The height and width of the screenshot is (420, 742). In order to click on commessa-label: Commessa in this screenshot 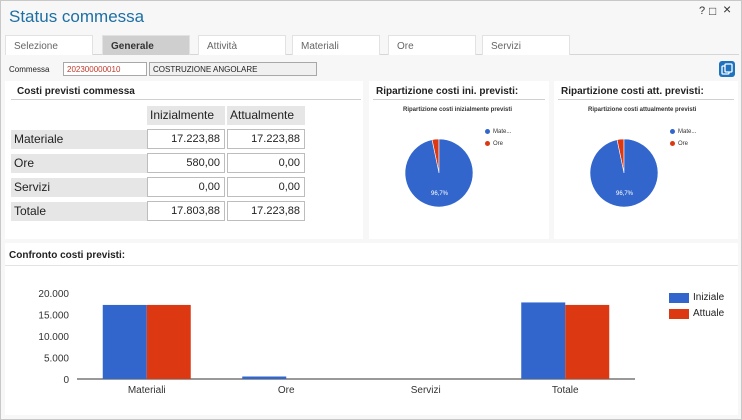, I will do `click(29, 69)`.